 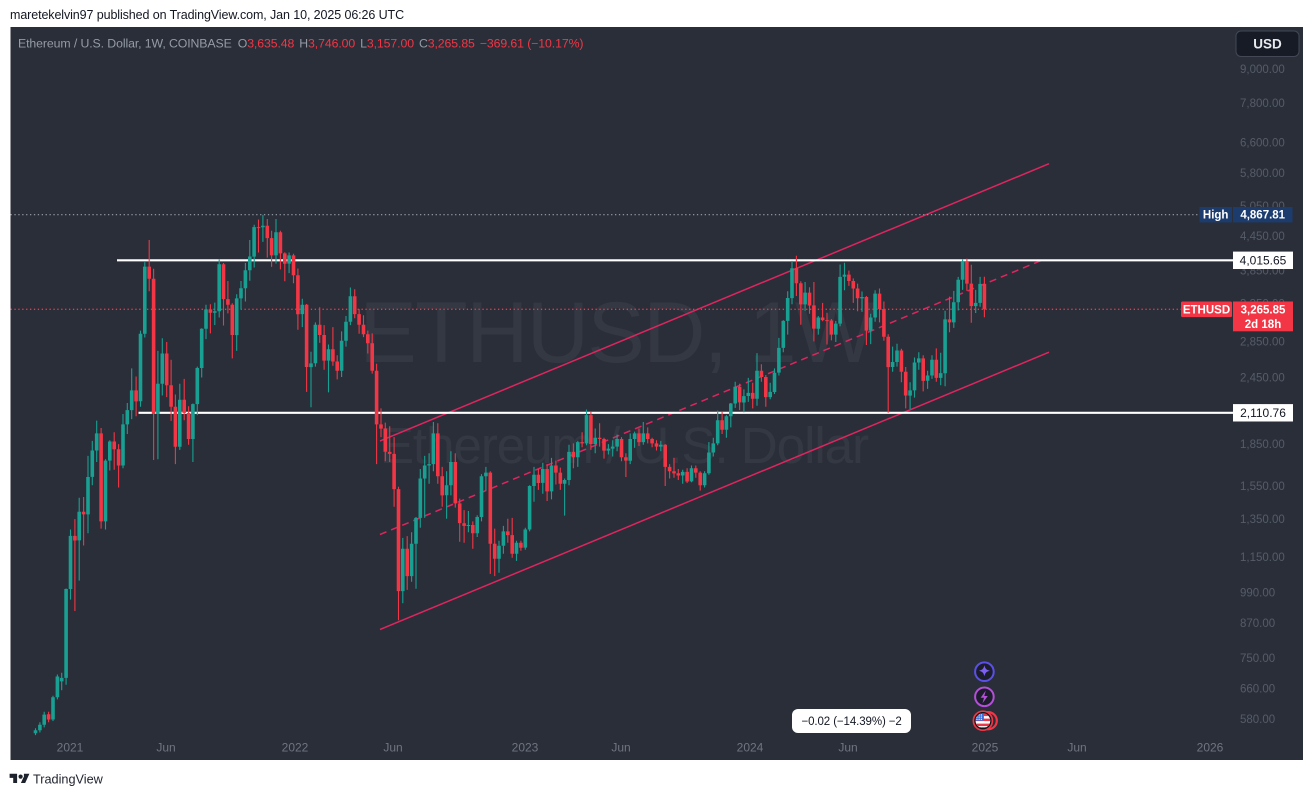 What do you see at coordinates (1263, 261) in the screenshot?
I see `svg-text: 4,015.65` at bounding box center [1263, 261].